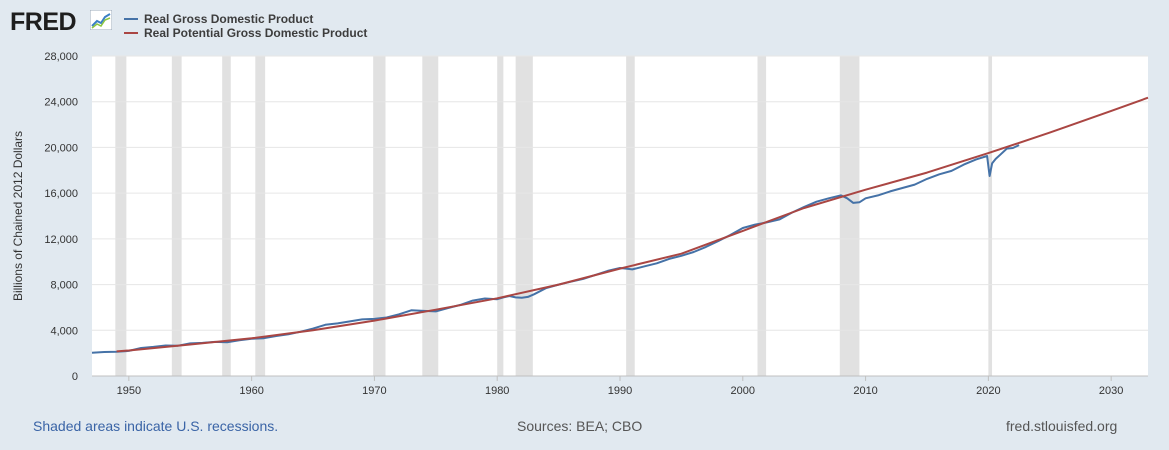 Image resolution: width=1169 pixels, height=450 pixels. What do you see at coordinates (18, 216) in the screenshot?
I see `y-axis-title: Billions of Chained 2012 Dollars` at bounding box center [18, 216].